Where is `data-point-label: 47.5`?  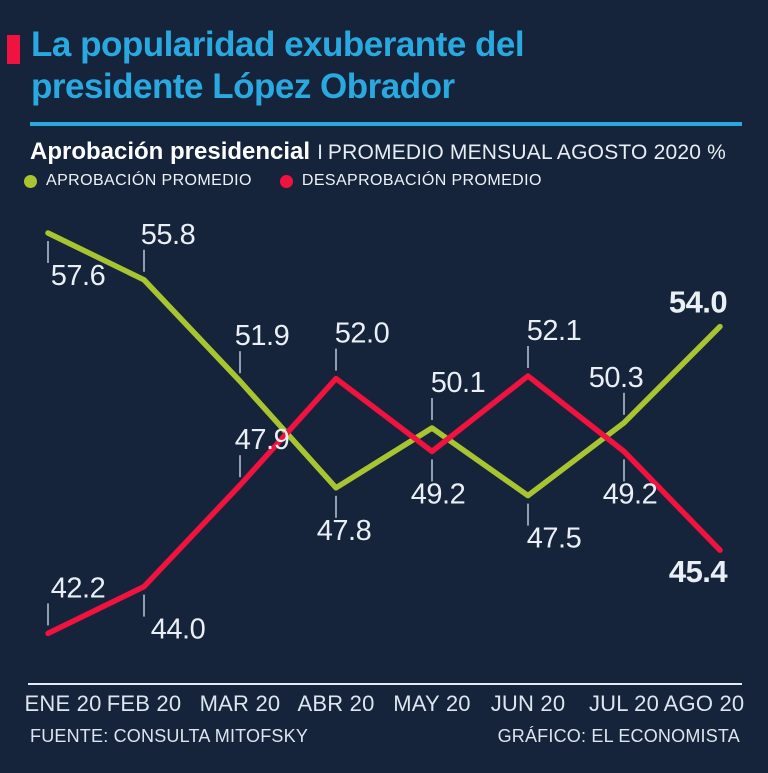 data-point-label: 47.5 is located at coordinates (554, 539).